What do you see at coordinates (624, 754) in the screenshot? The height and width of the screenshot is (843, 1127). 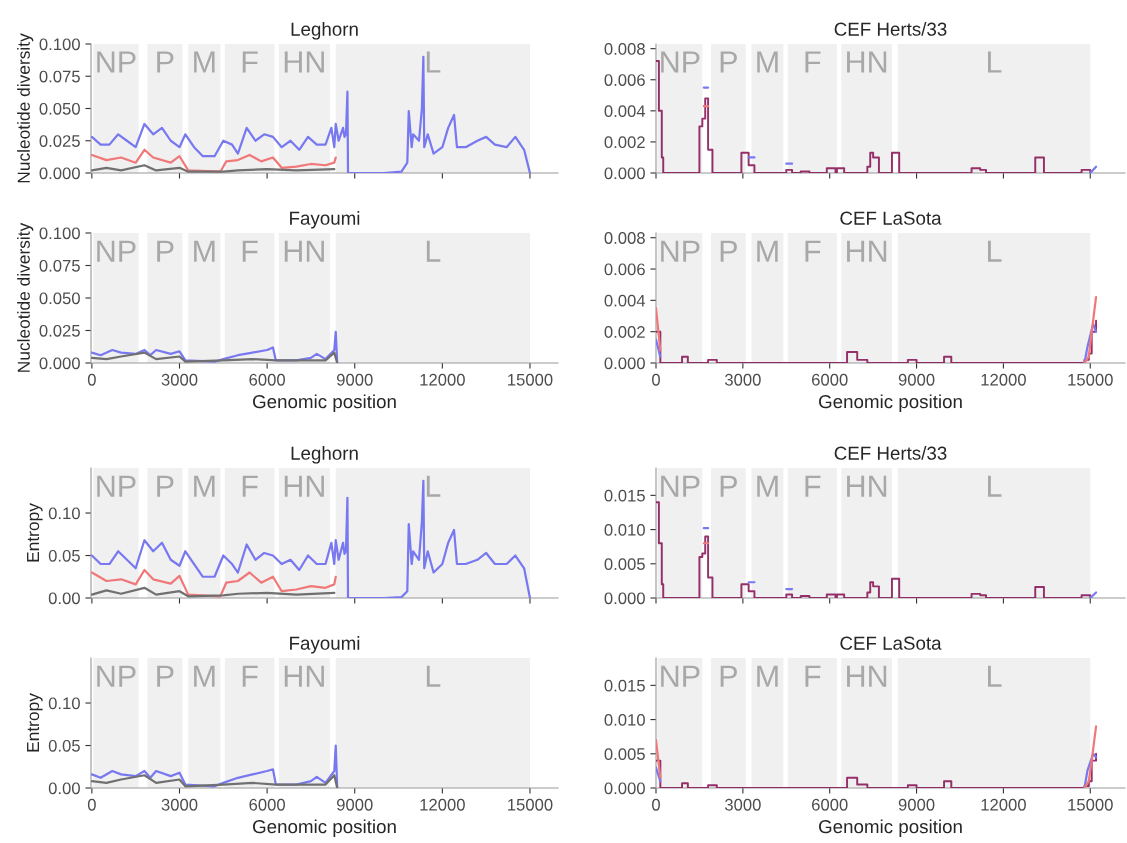 I see `y-tick-label: 0.005` at bounding box center [624, 754].